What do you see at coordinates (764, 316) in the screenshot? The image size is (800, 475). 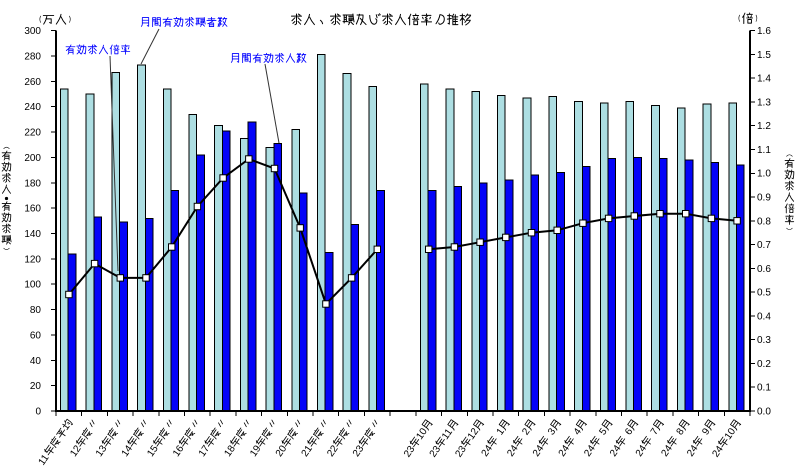 I see `svg-text: 0.4` at bounding box center [764, 316].